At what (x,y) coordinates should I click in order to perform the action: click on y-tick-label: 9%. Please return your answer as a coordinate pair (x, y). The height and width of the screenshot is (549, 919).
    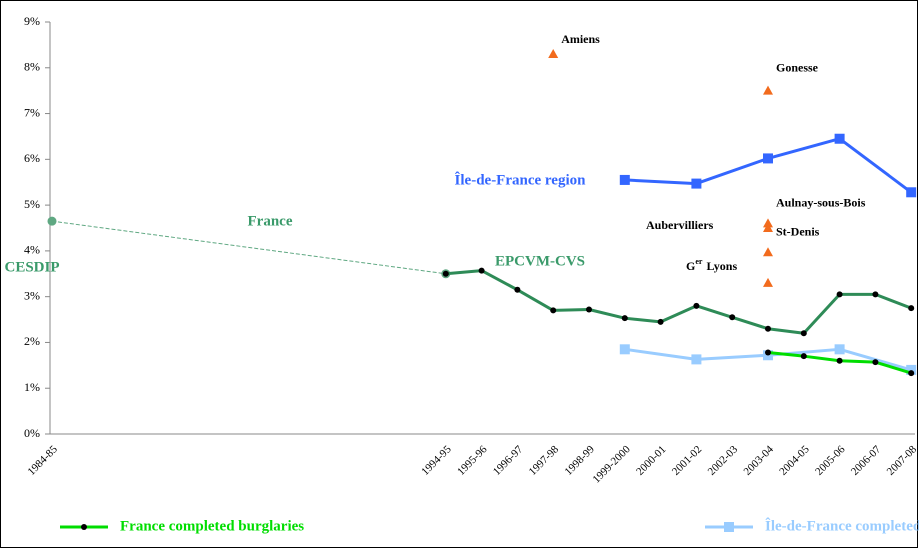
    Looking at the image, I should click on (32, 21).